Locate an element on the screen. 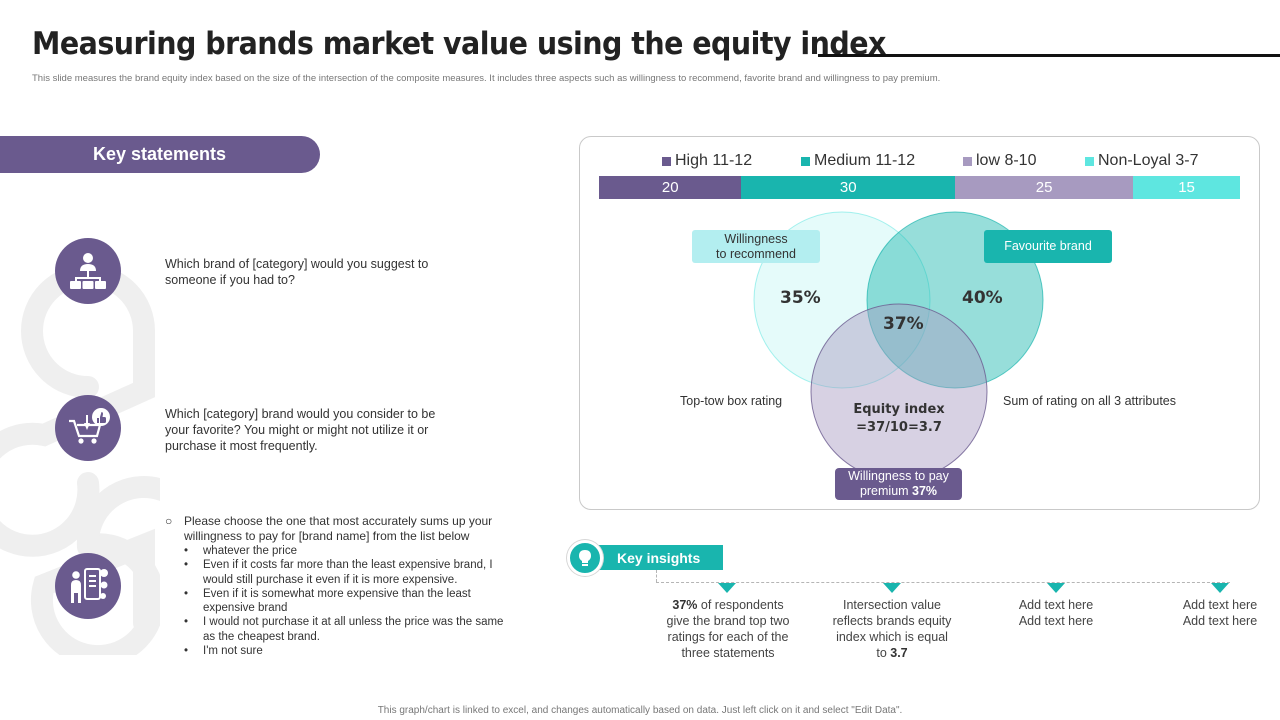 Image resolution: width=1280 pixels, height=720 pixels. cart-thumbs-up-icon is located at coordinates (88, 428).